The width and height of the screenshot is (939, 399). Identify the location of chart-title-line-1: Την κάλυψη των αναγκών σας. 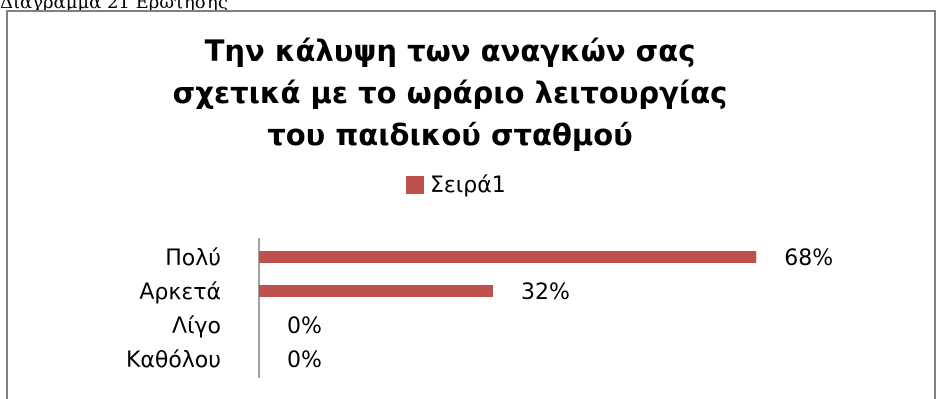
(450, 51).